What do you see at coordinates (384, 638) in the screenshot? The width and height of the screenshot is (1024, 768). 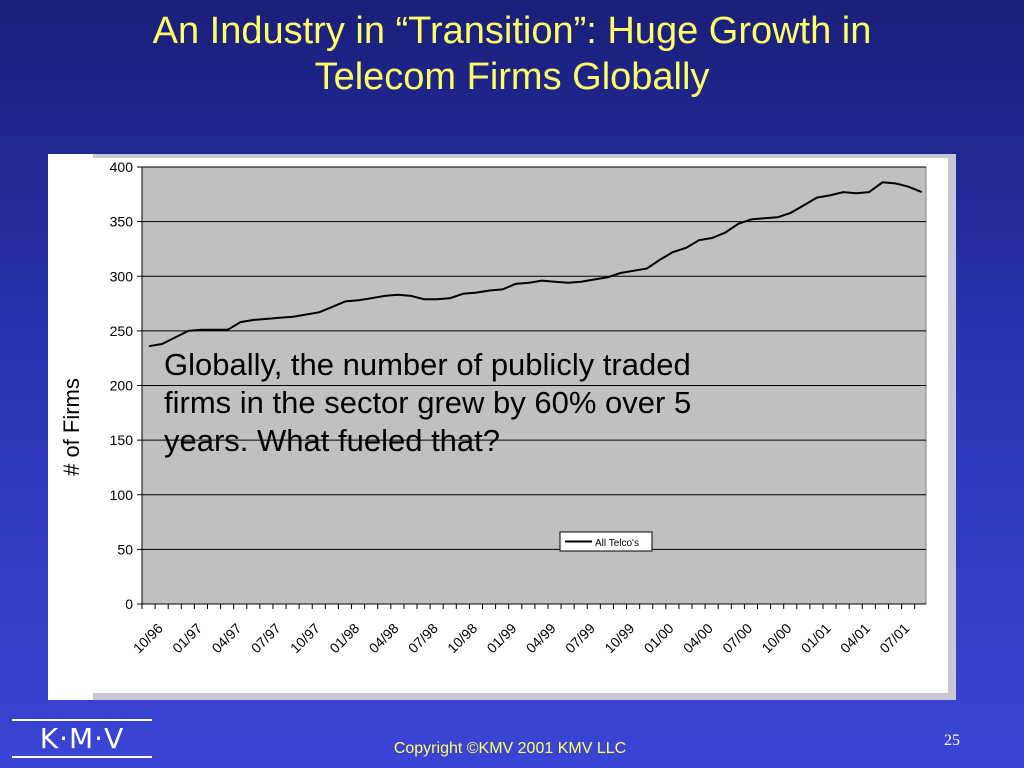 I see `x-tick-label-04-98: 04/98` at bounding box center [384, 638].